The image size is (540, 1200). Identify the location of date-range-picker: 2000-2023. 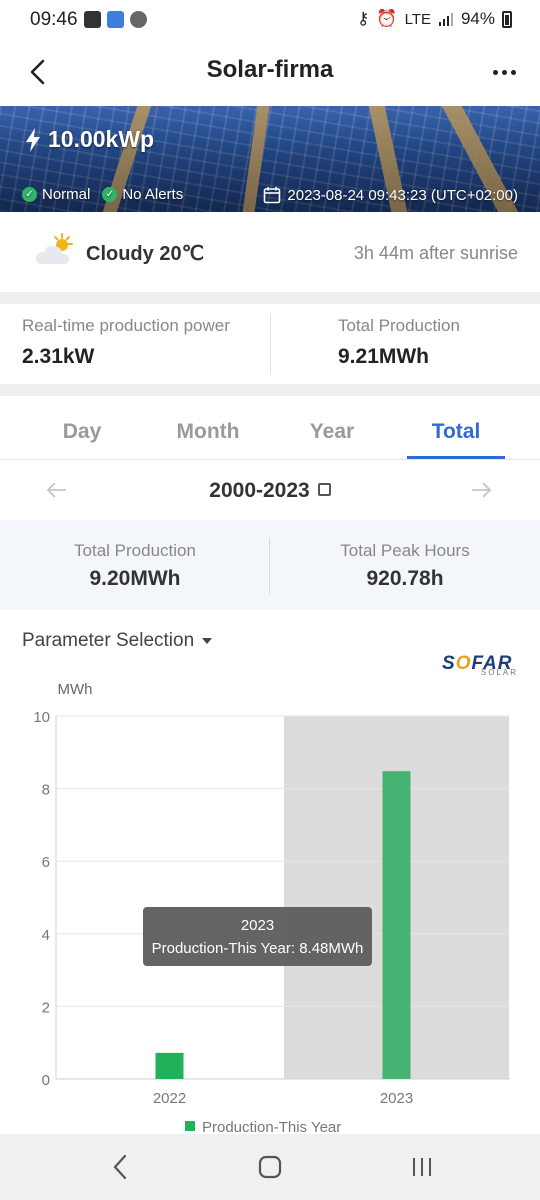
(270, 491).